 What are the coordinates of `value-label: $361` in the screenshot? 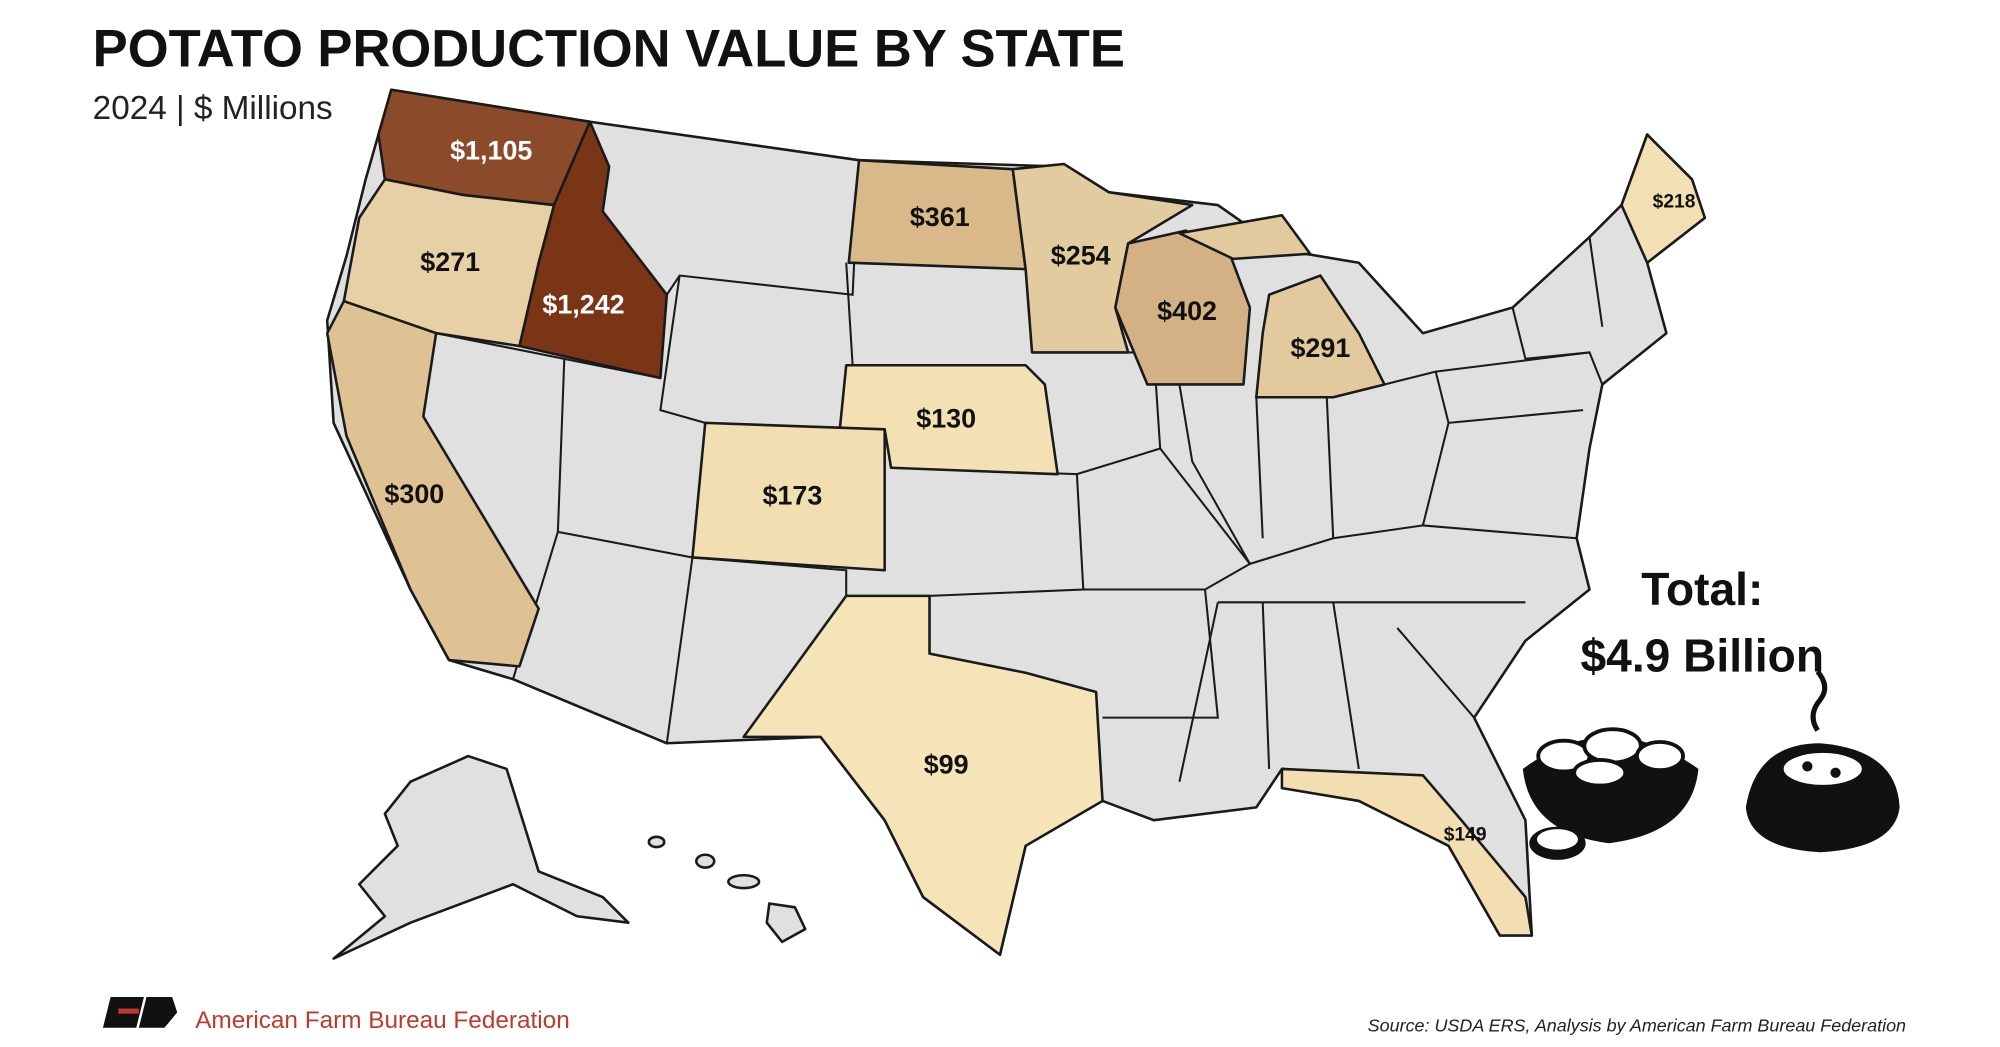 It's located at (940, 217).